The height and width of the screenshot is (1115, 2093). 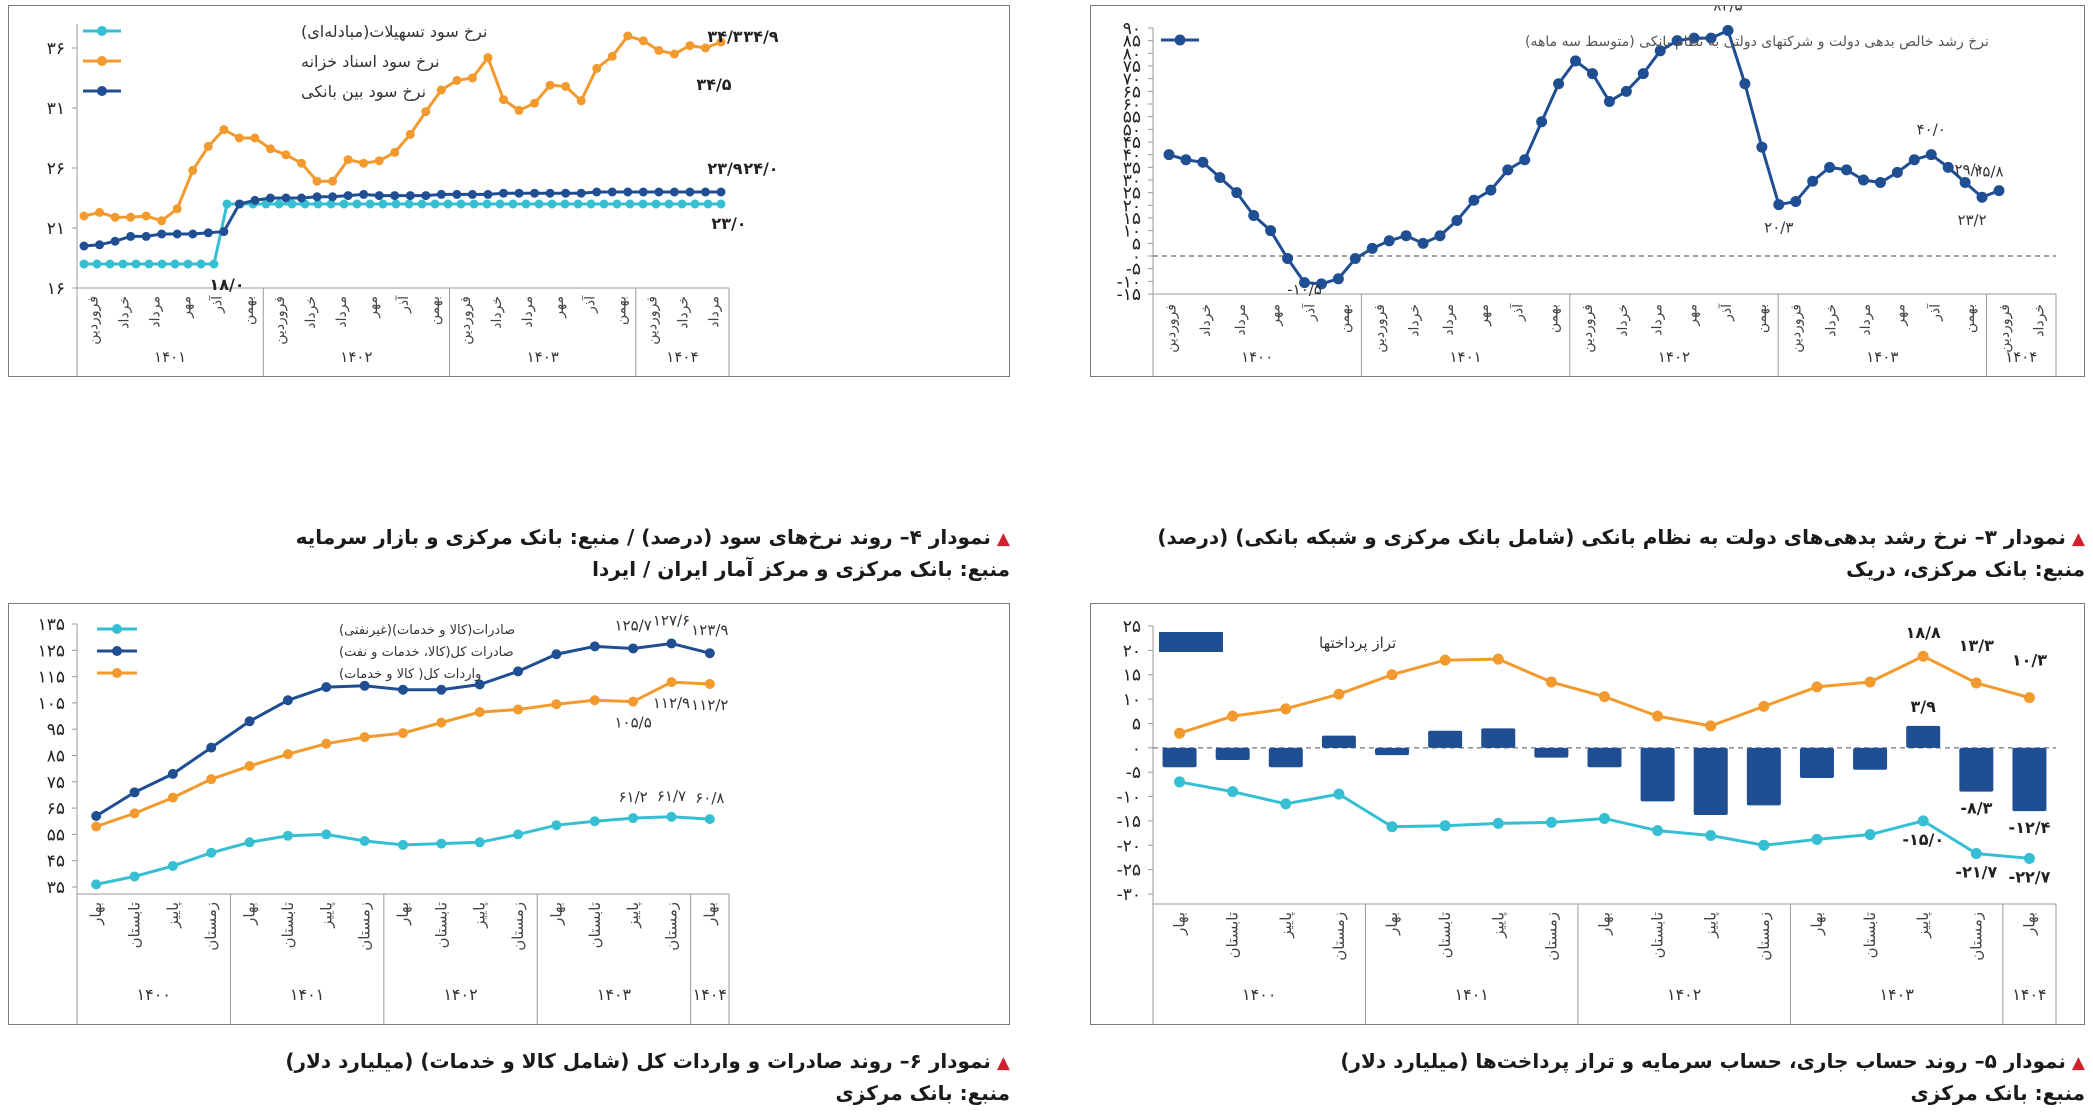 I want to click on data-label: ۲۳/۰, so click(x=728, y=223).